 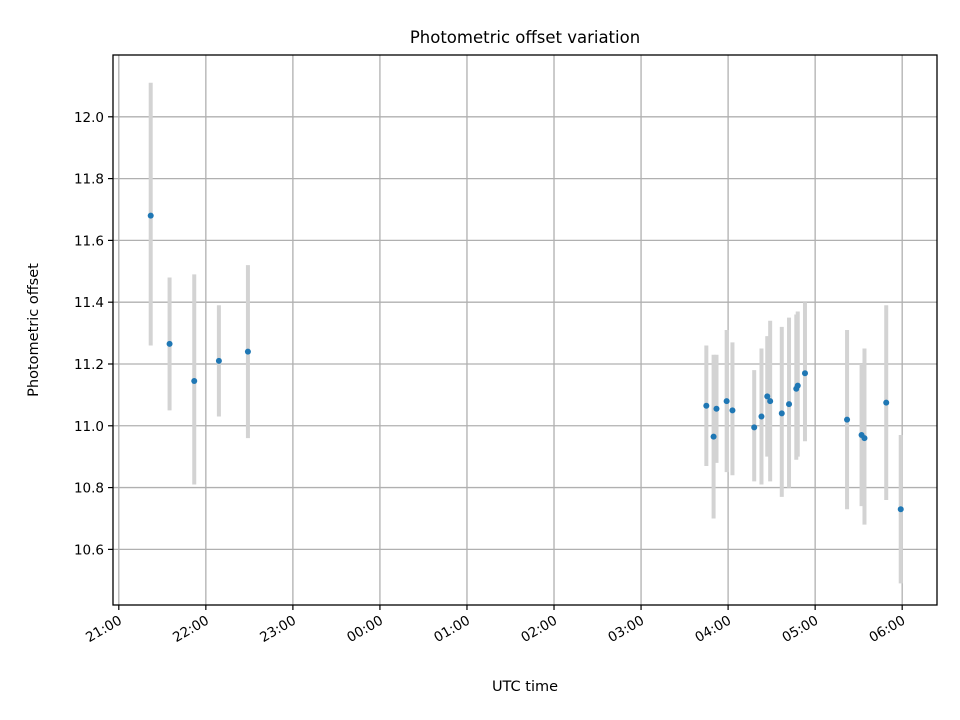 What do you see at coordinates (89, 365) in the screenshot?
I see `y-tick-label: 11.2` at bounding box center [89, 365].